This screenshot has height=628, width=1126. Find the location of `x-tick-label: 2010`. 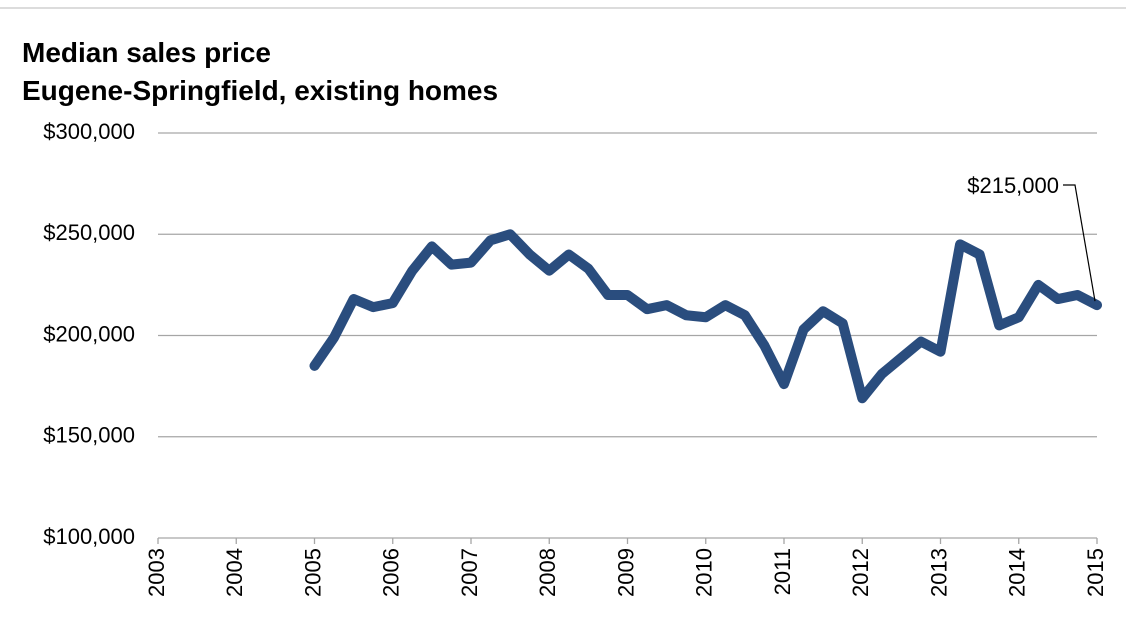

x-tick-label: 2010 is located at coordinates (704, 572).